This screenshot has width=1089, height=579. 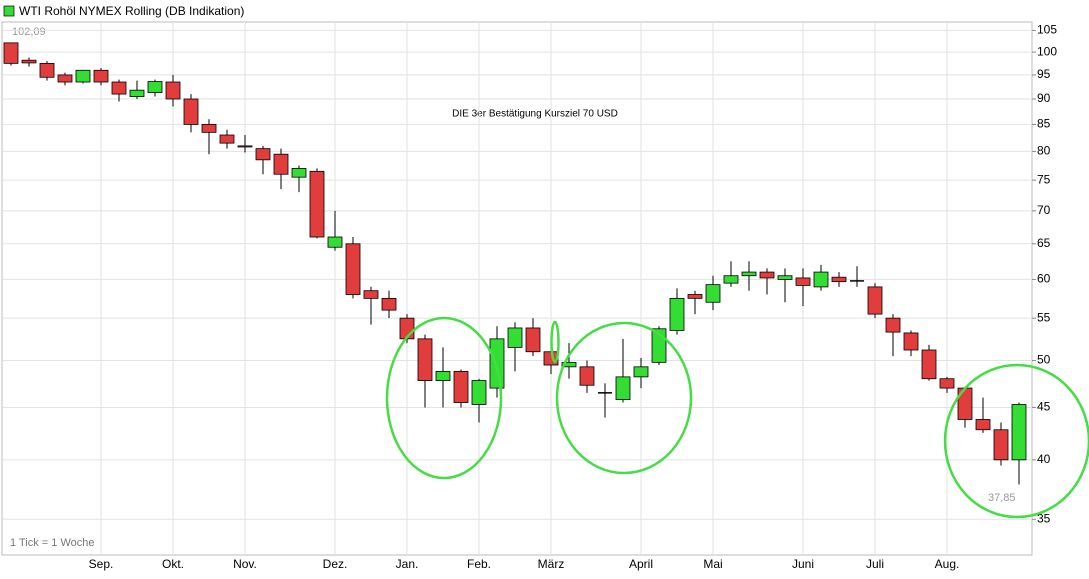 I want to click on y-tick-label: 90, so click(x=1044, y=98).